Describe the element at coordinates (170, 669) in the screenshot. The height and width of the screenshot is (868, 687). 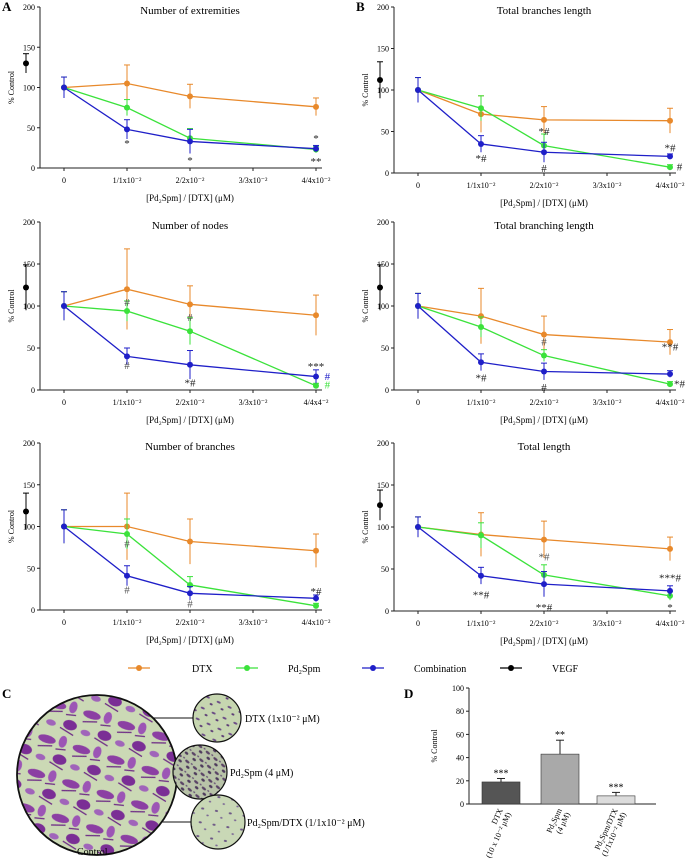
I see `legend-item-dtx: DTX` at that location.